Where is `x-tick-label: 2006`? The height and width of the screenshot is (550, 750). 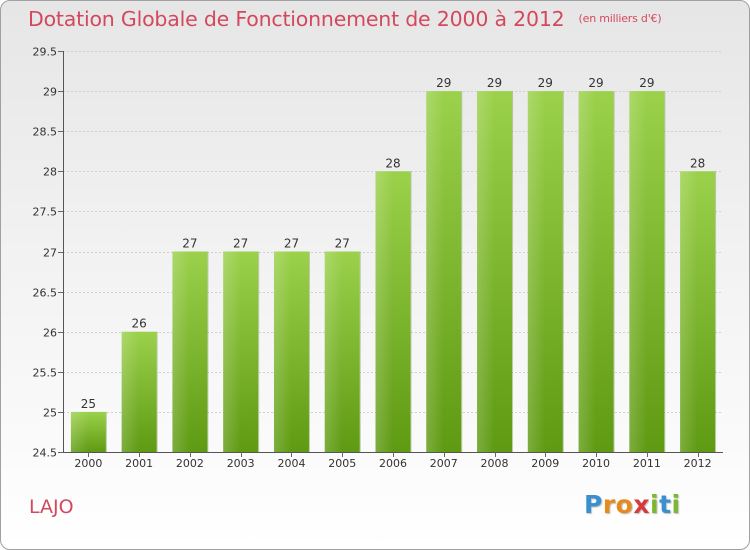
x-tick-label: 2006 is located at coordinates (393, 463).